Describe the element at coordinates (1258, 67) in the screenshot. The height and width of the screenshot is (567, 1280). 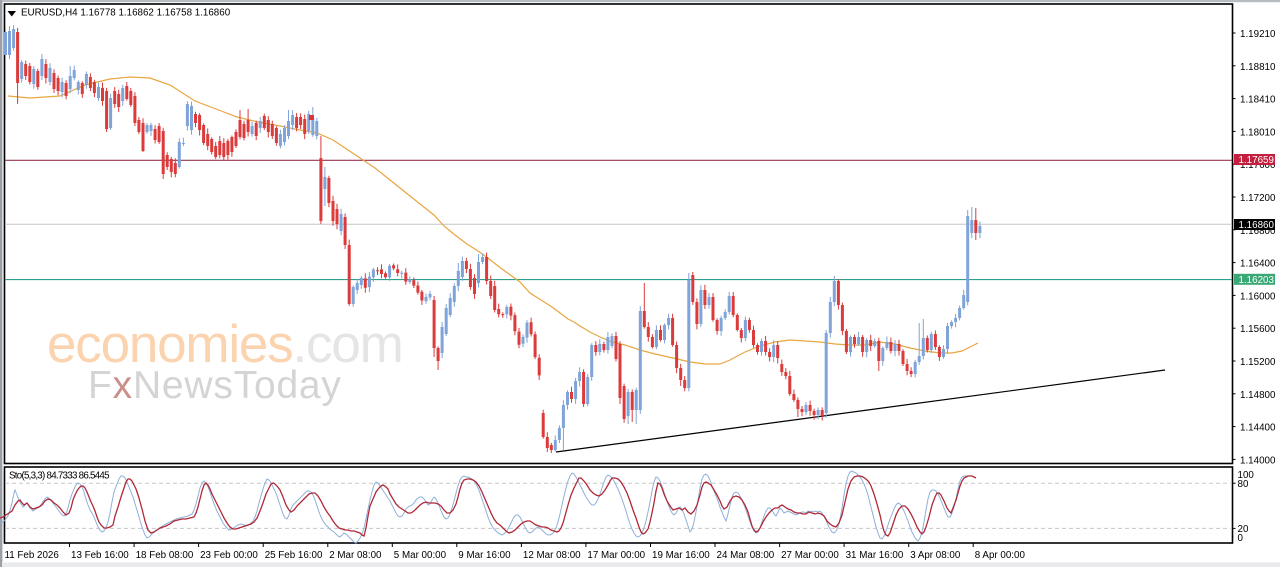
I see `svg-text: 1.18810` at that location.